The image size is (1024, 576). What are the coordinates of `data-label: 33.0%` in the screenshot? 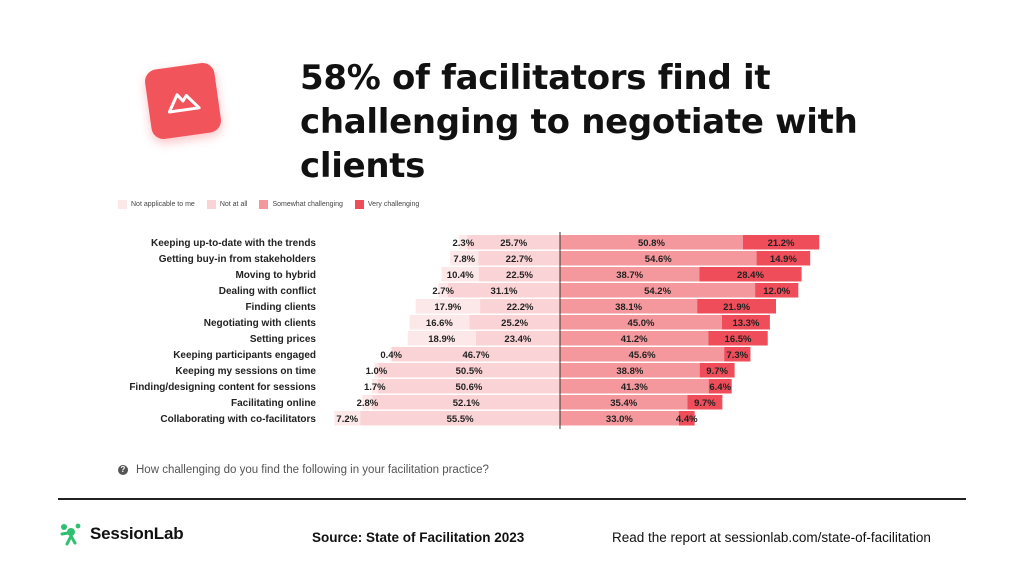 It's located at (619, 419).